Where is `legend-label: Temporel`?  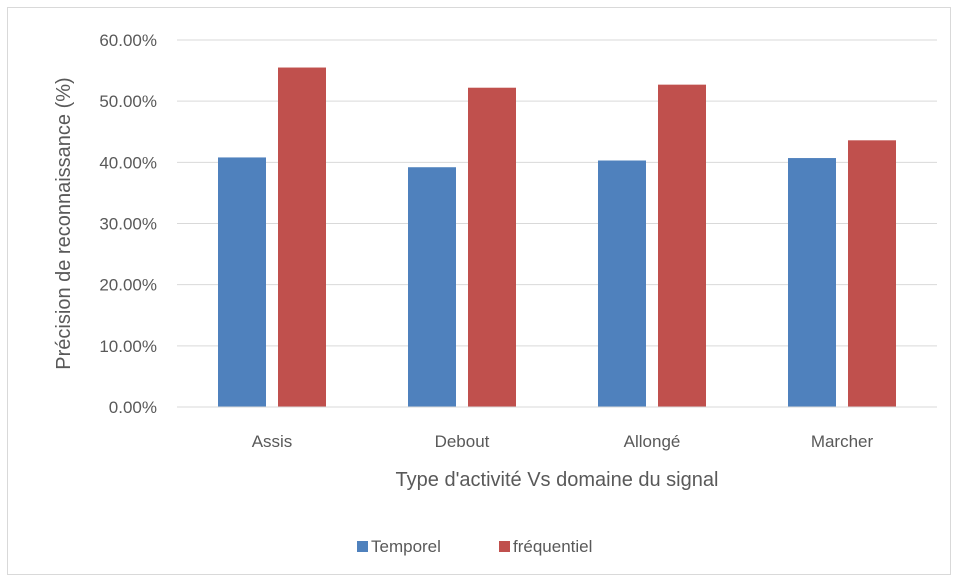
legend-label: Temporel is located at coordinates (406, 546).